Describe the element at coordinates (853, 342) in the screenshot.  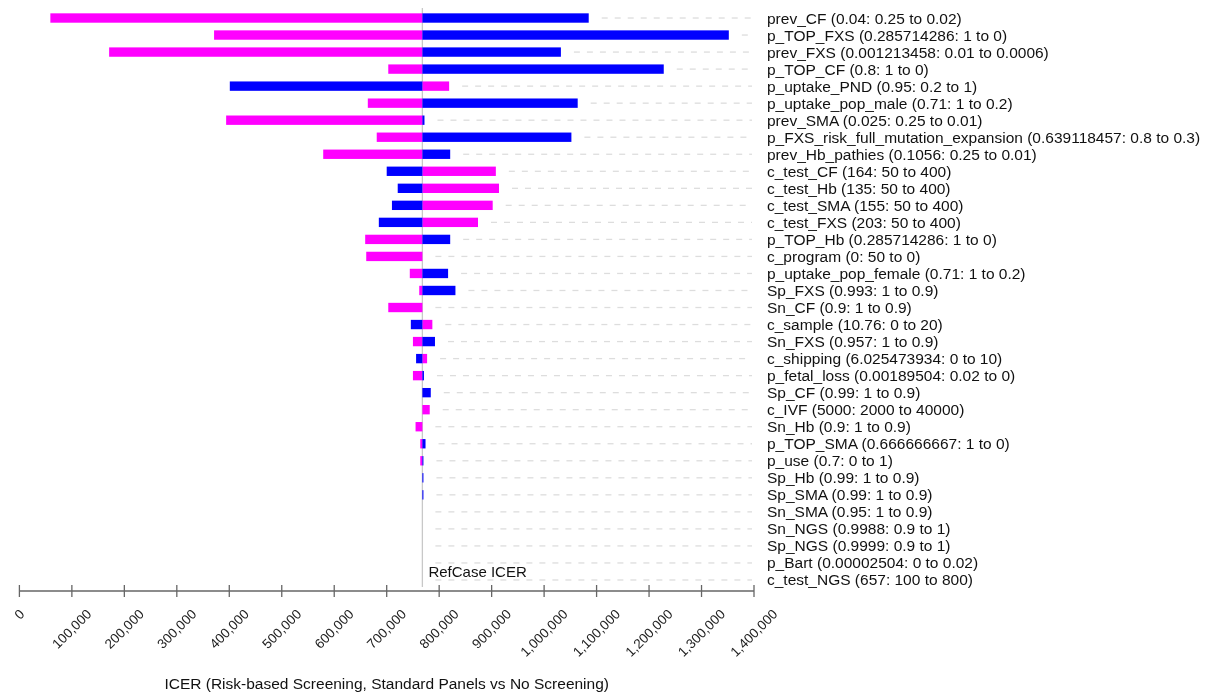
I see `y-tick-label: Sn_FXS (0.957: 1 to 0.9)` at that location.